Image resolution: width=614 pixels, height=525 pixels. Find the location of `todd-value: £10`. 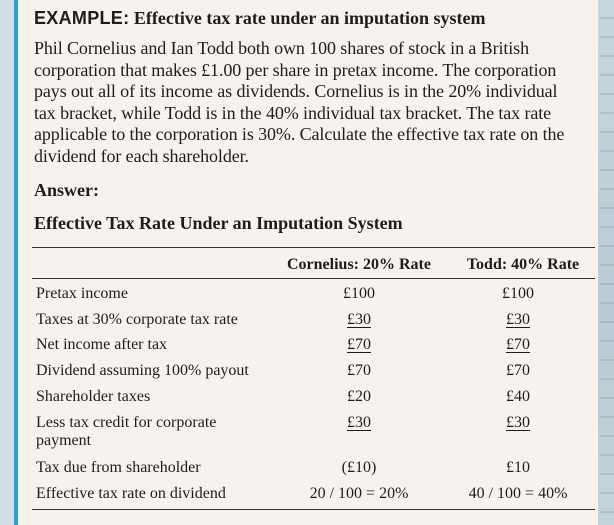

todd-value: £10 is located at coordinates (518, 467).